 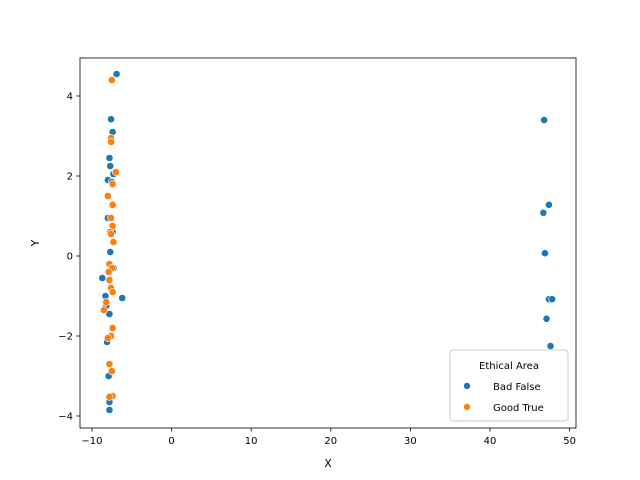 What do you see at coordinates (490, 441) in the screenshot?
I see `x-tick-label: 40` at bounding box center [490, 441].